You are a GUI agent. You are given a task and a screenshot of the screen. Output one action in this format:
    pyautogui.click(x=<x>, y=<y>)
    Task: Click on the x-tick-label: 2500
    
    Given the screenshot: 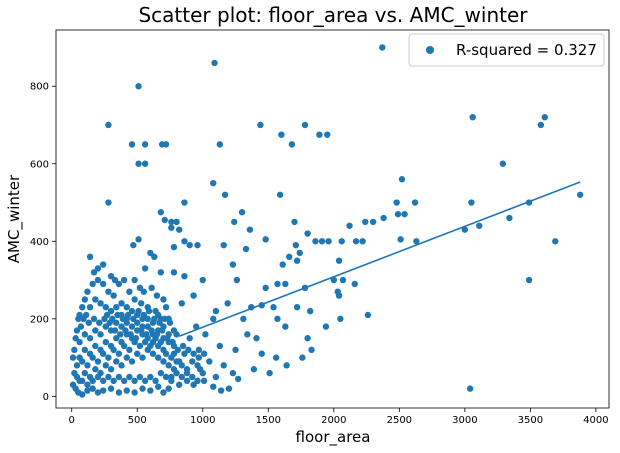 What is the action you would take?
    pyautogui.click(x=399, y=420)
    